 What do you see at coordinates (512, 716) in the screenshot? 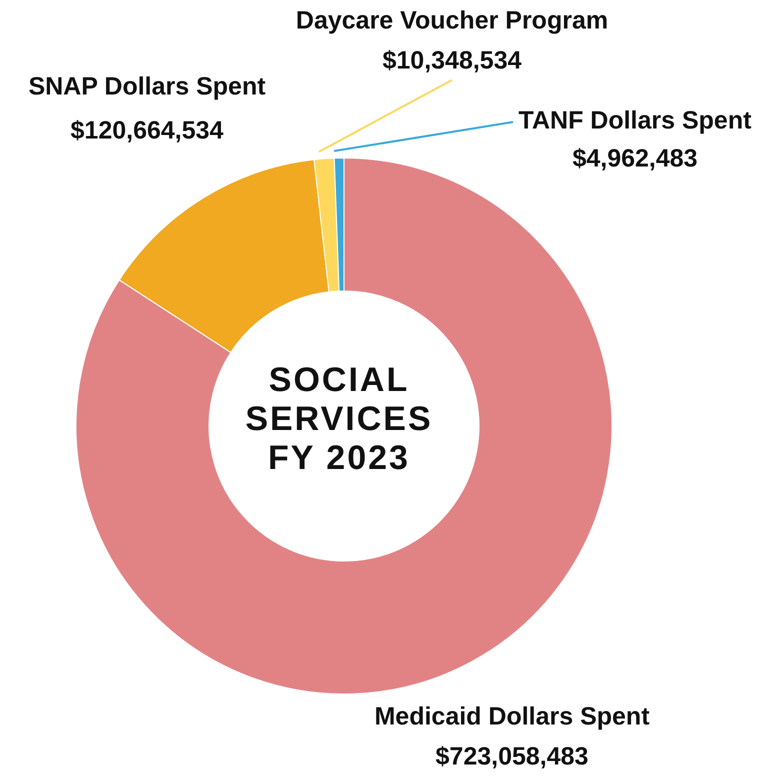
I see `slice-label: Medicaid Dollars Spent` at bounding box center [512, 716].